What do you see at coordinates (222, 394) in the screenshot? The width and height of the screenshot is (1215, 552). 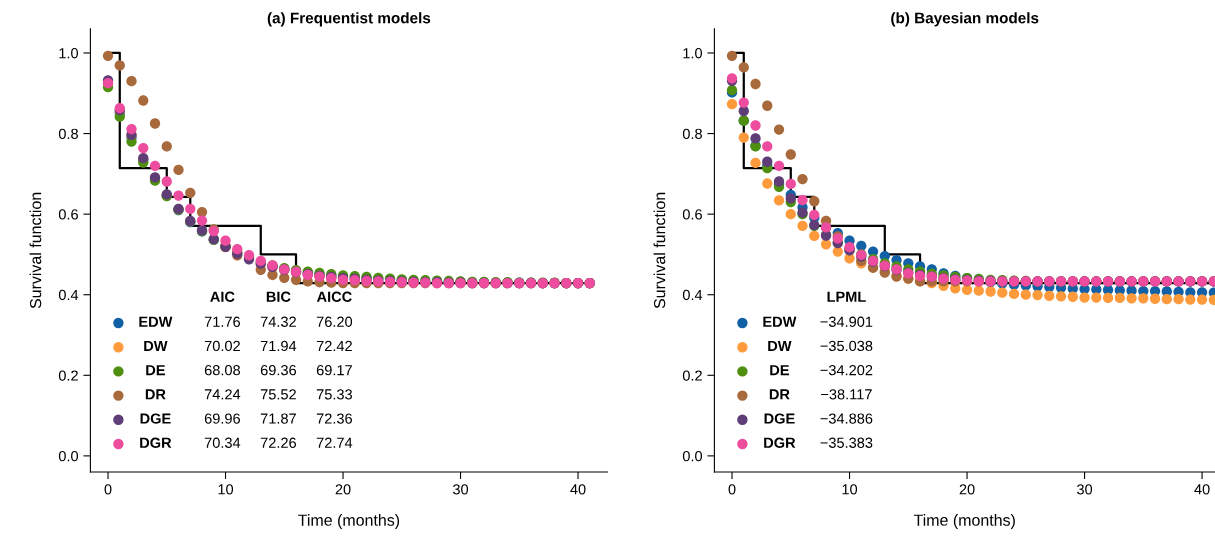 I see `annotation: 74.24` at bounding box center [222, 394].